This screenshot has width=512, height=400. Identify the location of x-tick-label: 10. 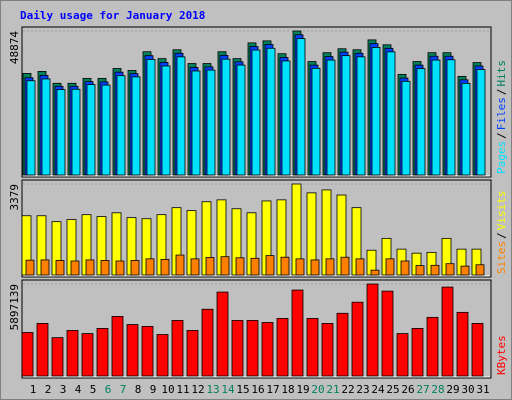
(167, 389).